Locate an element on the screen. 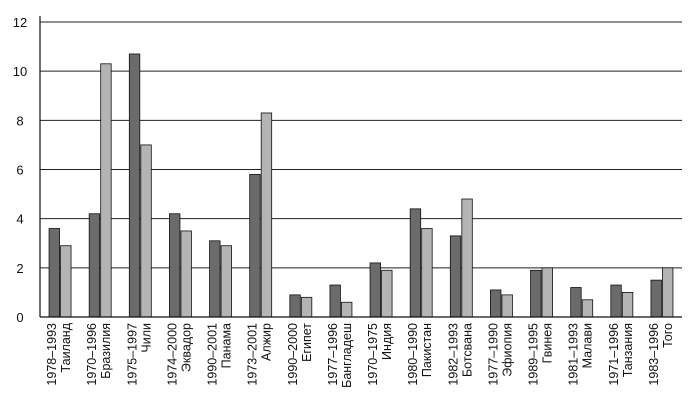 Image resolution: width=700 pixels, height=410 pixels. category-country-label: Бангладеш is located at coordinates (347, 355).